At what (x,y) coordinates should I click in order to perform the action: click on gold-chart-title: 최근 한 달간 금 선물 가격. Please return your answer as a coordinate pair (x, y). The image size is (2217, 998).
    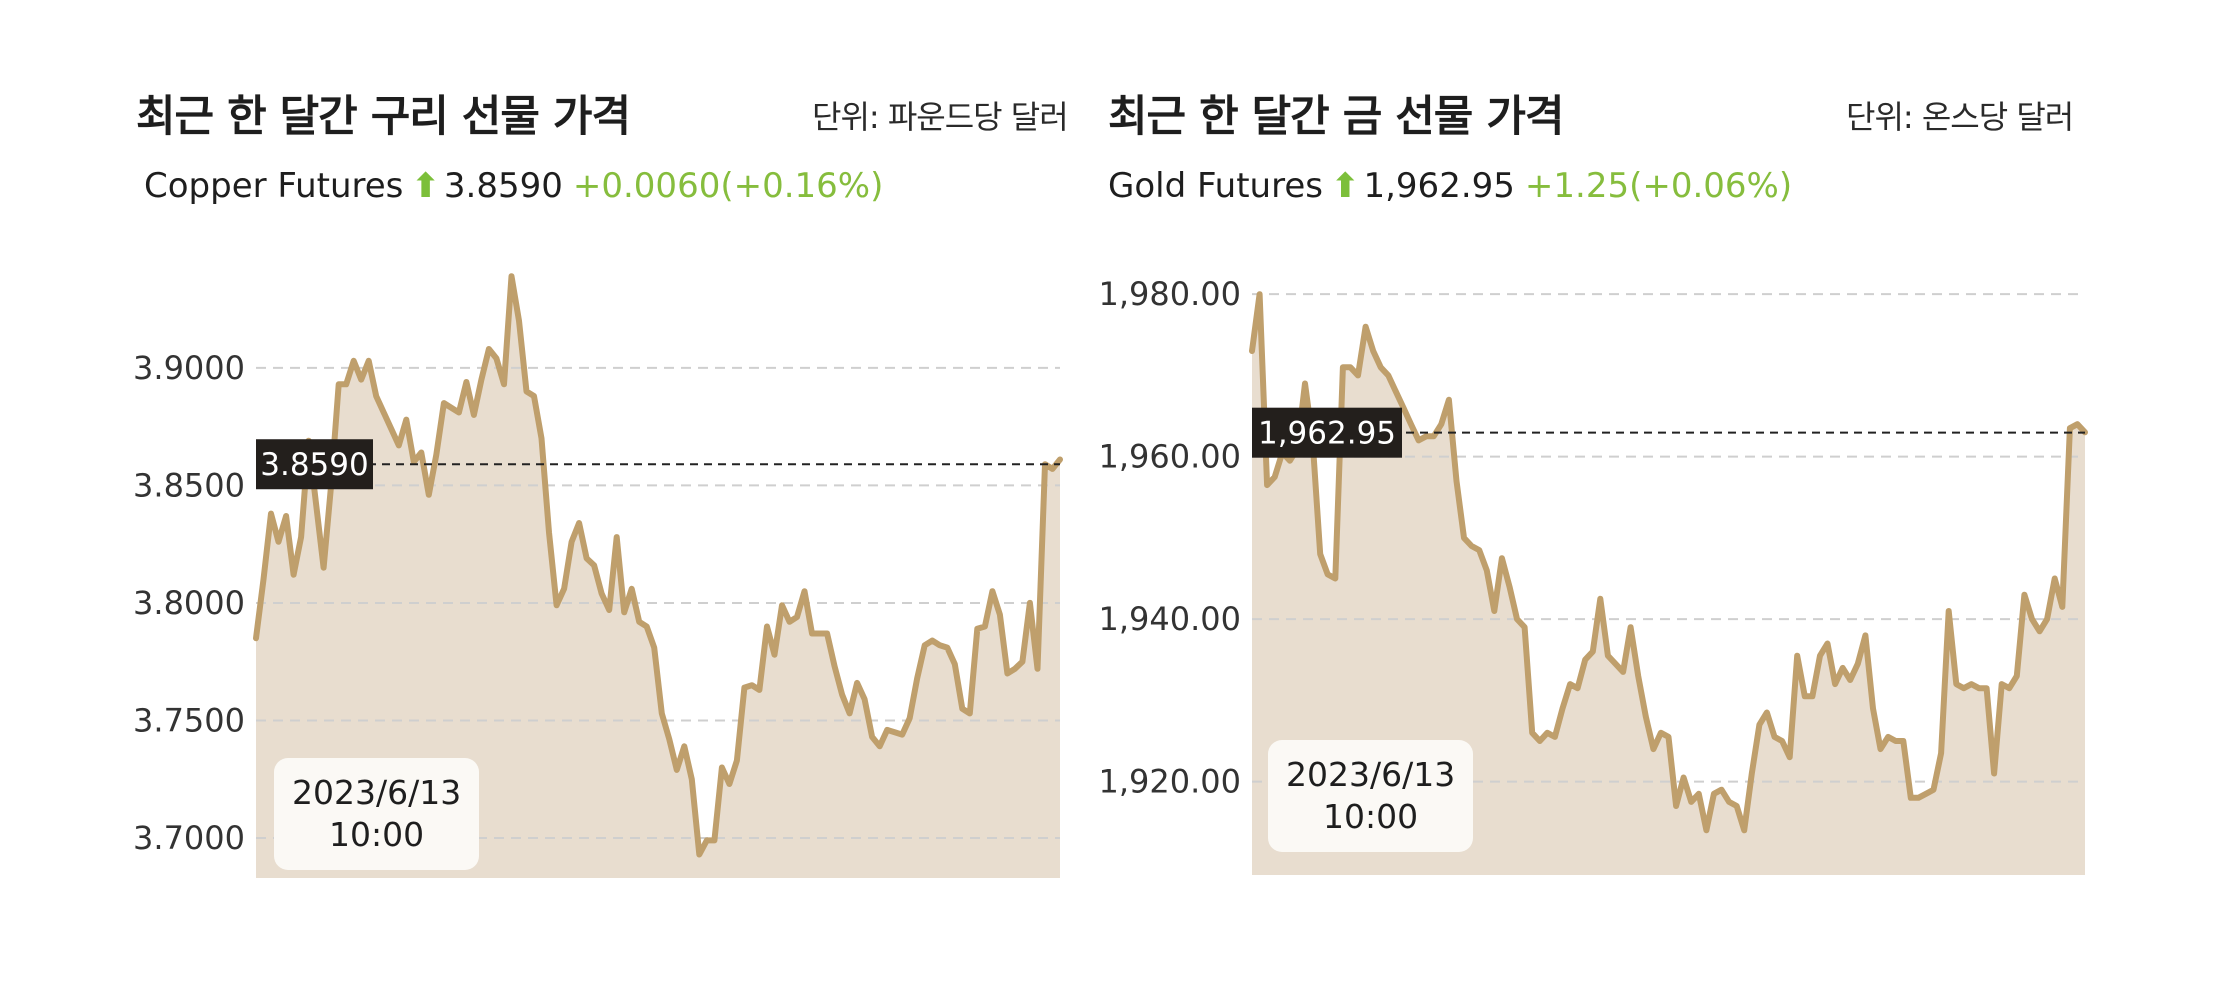
    Looking at the image, I should click on (1336, 117).